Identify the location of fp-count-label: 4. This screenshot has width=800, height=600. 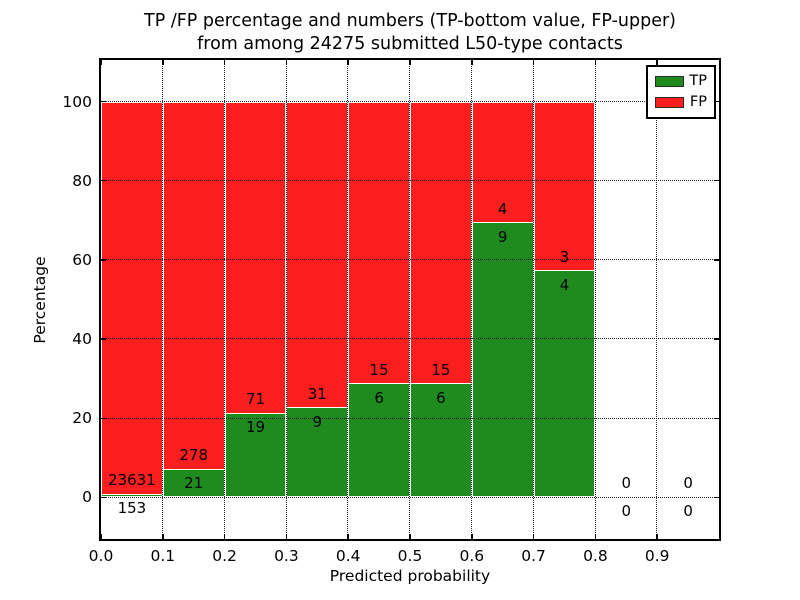
(502, 208).